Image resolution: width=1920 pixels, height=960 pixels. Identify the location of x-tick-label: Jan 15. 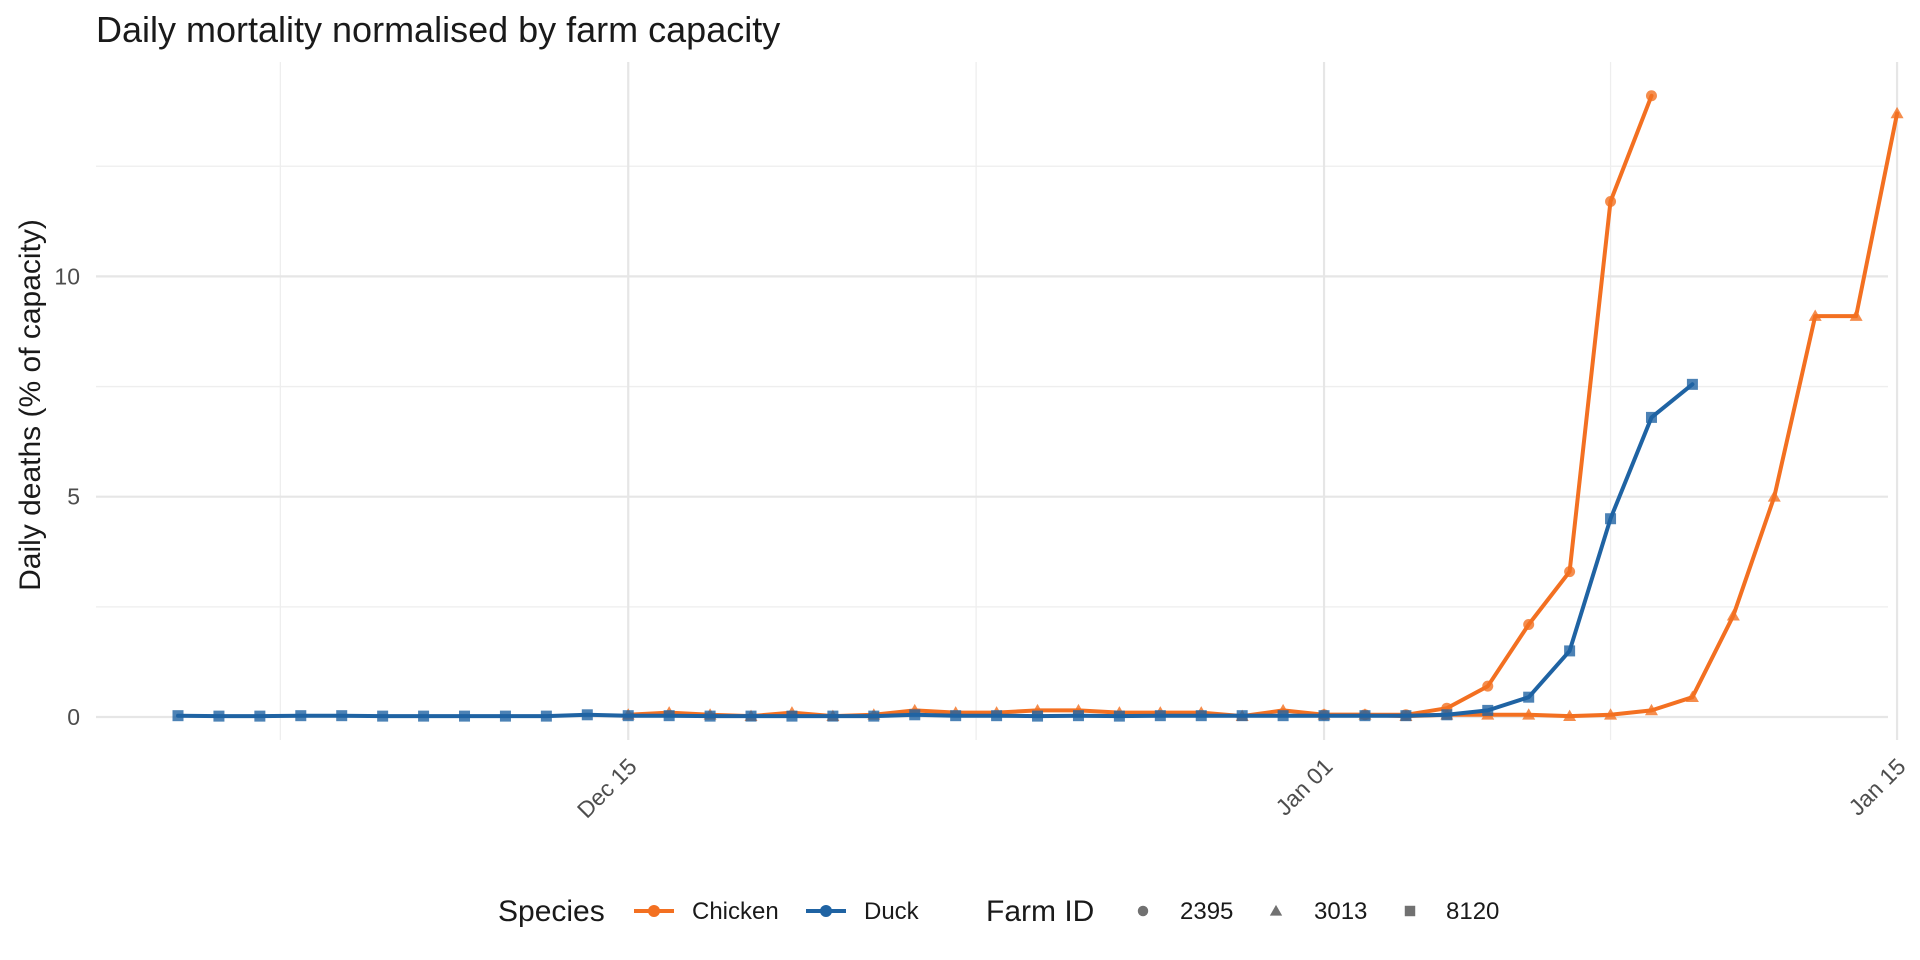
(1876, 786).